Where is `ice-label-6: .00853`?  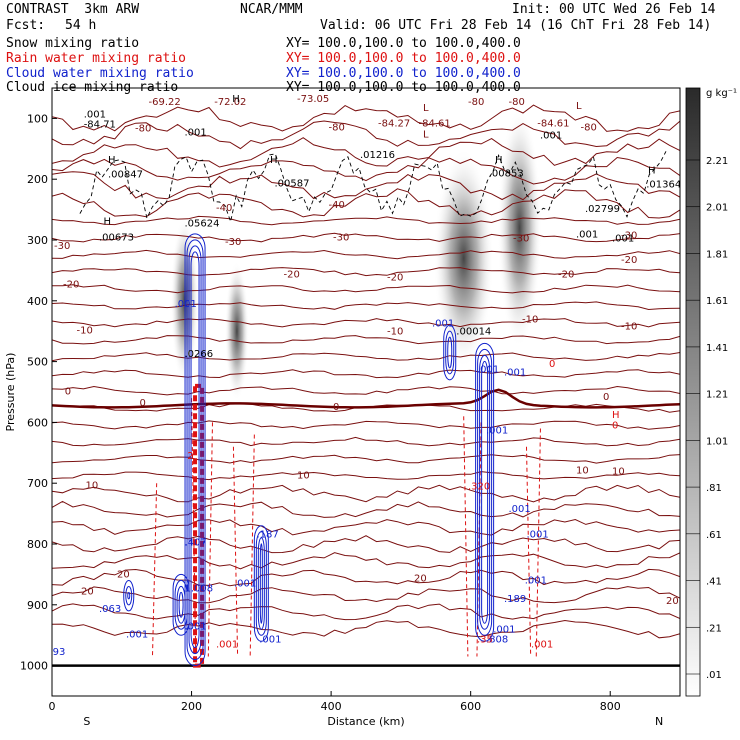
ice-label-6: .00853 is located at coordinates (506, 173).